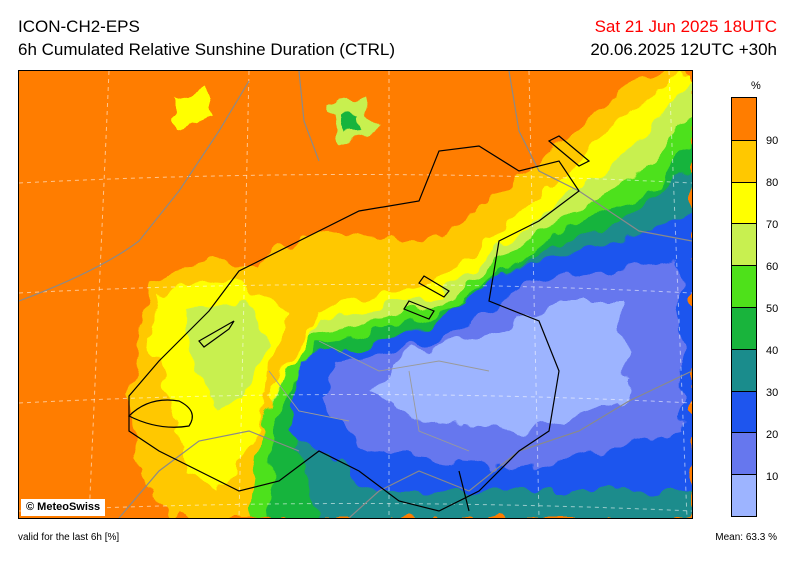 This screenshot has width=800, height=561. Describe the element at coordinates (216, 334) in the screenshot. I see `lake-neuchatel` at that location.